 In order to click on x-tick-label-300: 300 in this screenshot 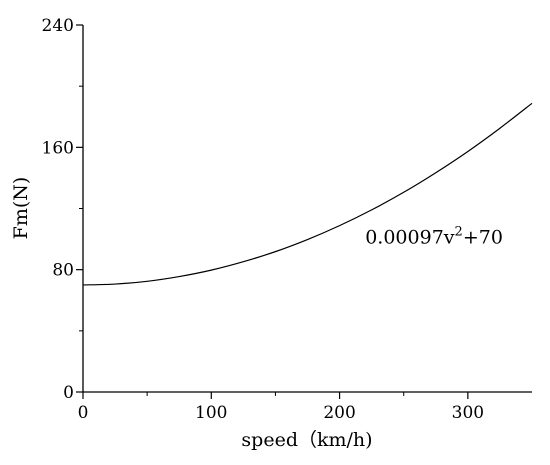, I will do `click(468, 413)`.